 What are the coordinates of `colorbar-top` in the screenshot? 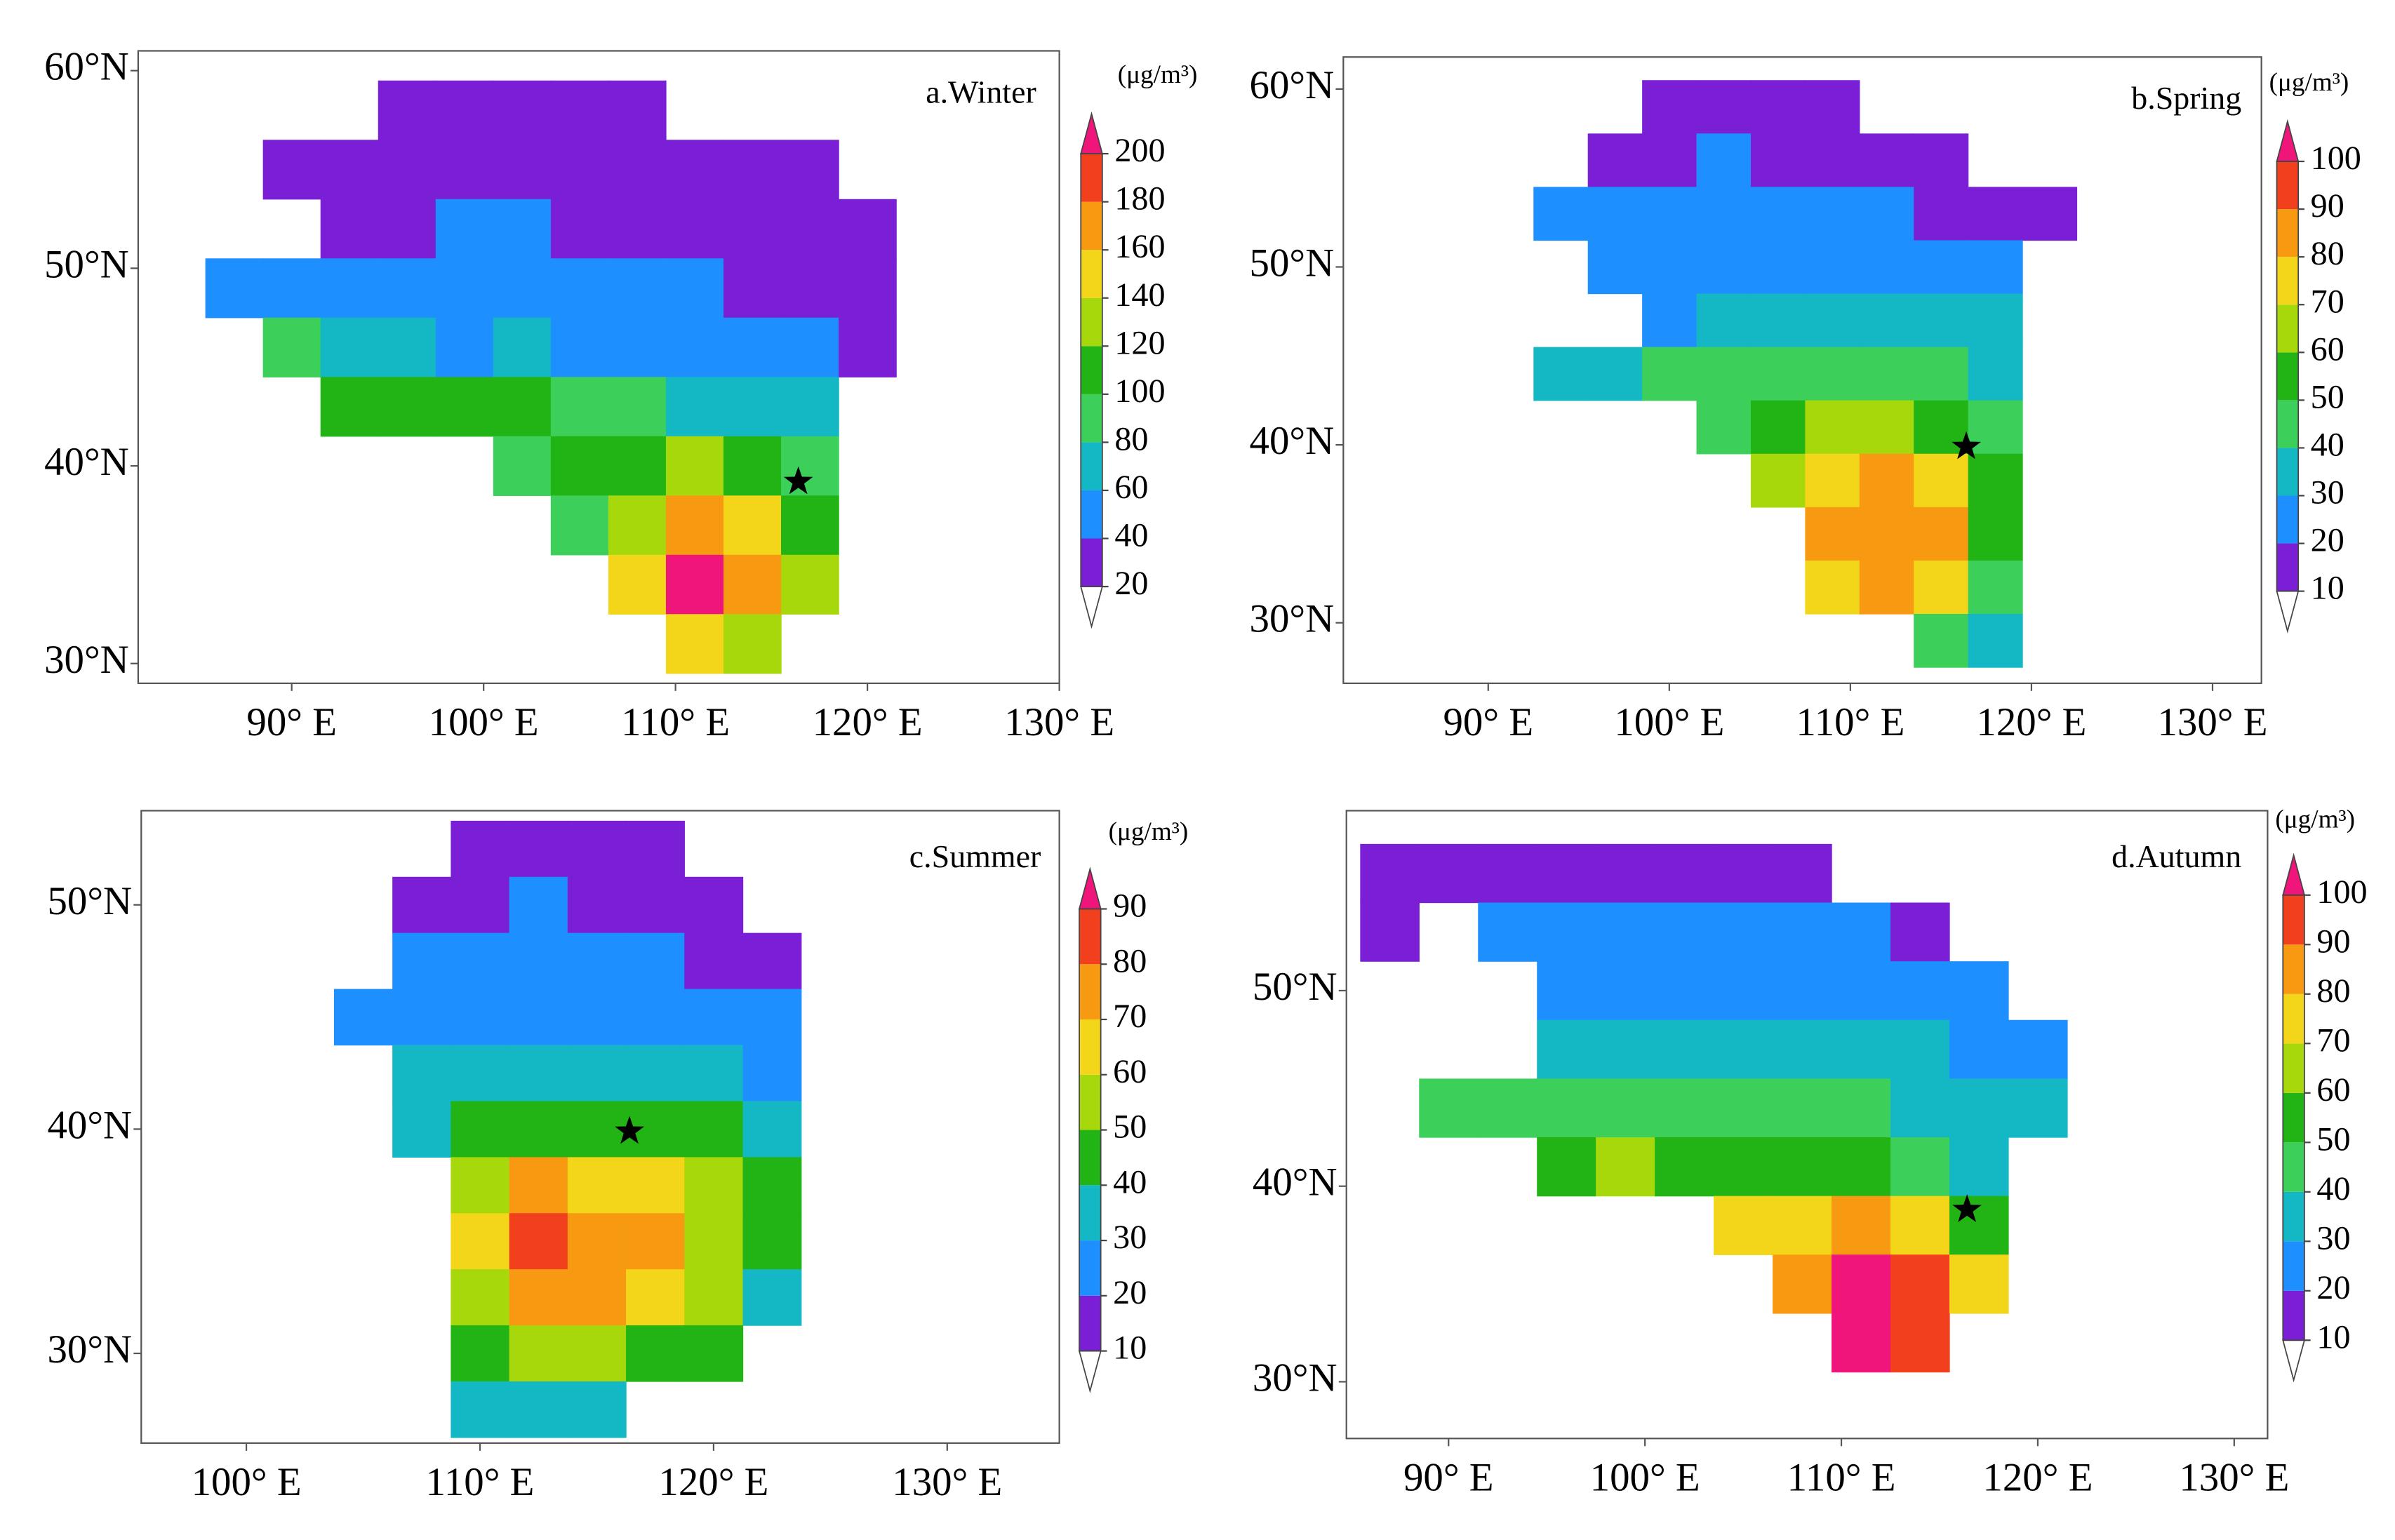 It's located at (1091, 132).